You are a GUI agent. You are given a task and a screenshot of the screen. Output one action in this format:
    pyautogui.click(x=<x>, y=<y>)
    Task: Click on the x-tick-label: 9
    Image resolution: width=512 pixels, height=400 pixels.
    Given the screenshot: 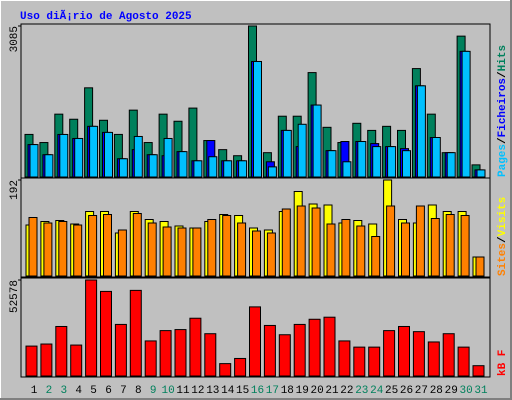 What is the action you would take?
    pyautogui.click(x=153, y=391)
    